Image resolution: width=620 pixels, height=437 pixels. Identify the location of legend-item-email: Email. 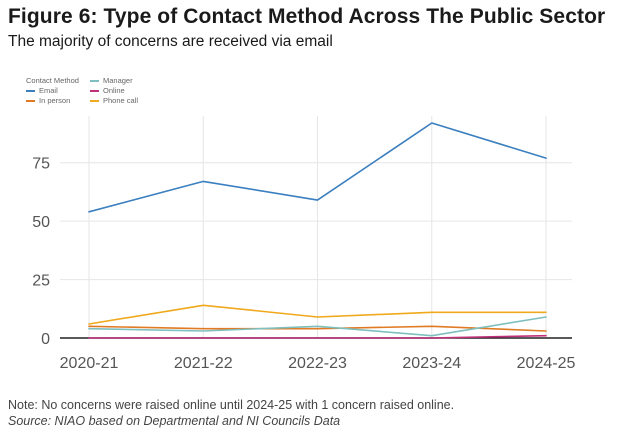
(42, 91).